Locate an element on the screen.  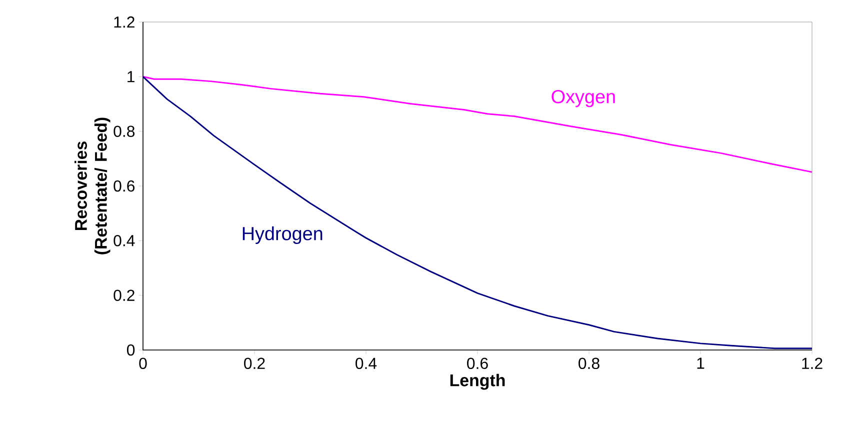
y-tick-label: 1 is located at coordinates (131, 76).